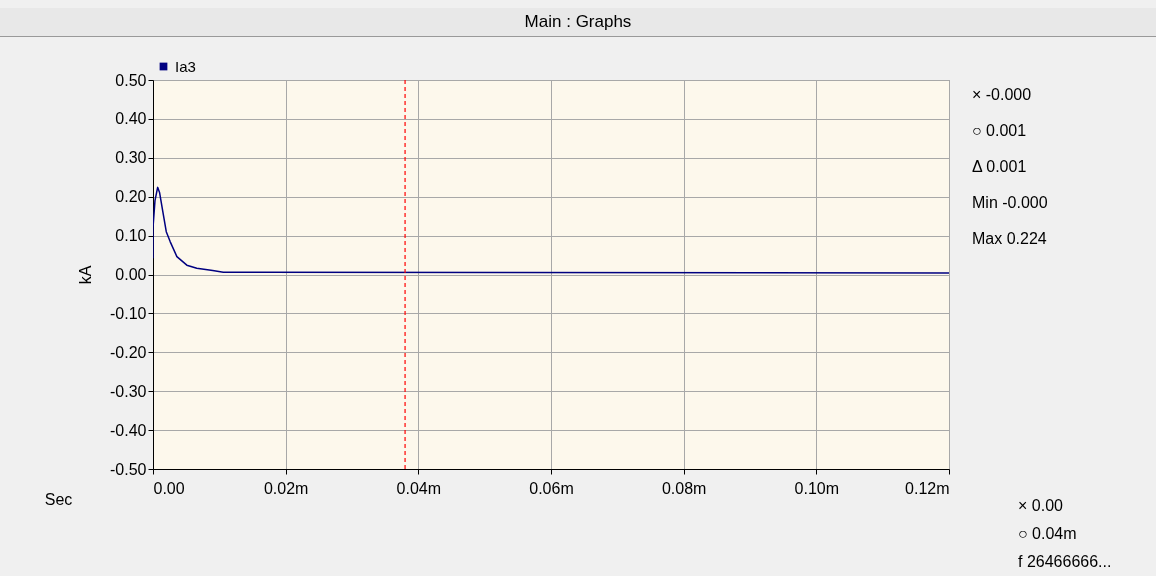 The width and height of the screenshot is (1156, 576). Describe the element at coordinates (1040, 506) in the screenshot. I see `text: × 0.00` at that location.